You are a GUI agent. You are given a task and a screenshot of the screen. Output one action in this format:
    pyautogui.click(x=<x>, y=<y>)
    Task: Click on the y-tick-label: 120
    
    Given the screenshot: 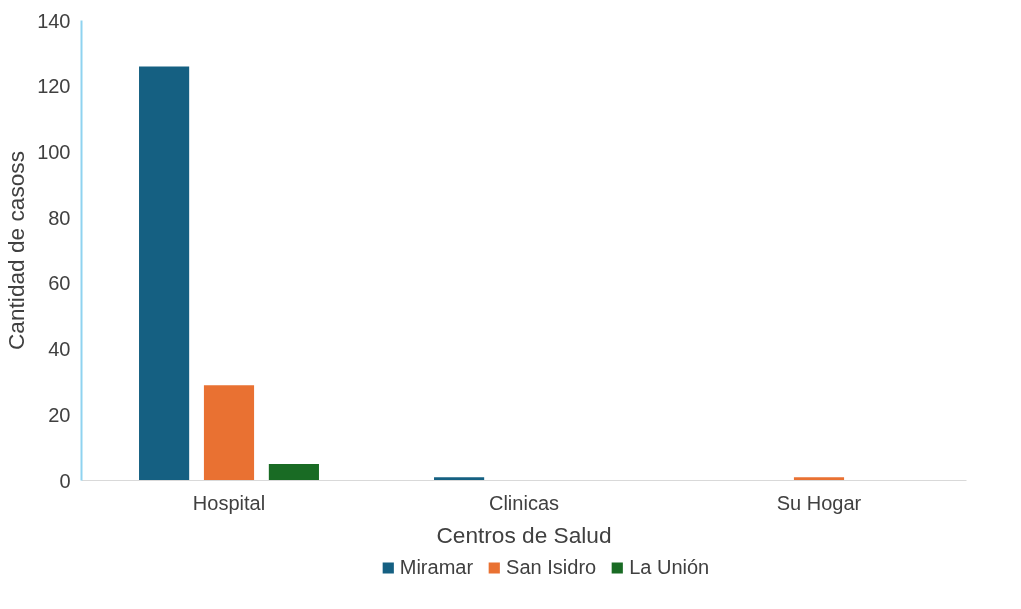 What is the action you would take?
    pyautogui.click(x=54, y=86)
    